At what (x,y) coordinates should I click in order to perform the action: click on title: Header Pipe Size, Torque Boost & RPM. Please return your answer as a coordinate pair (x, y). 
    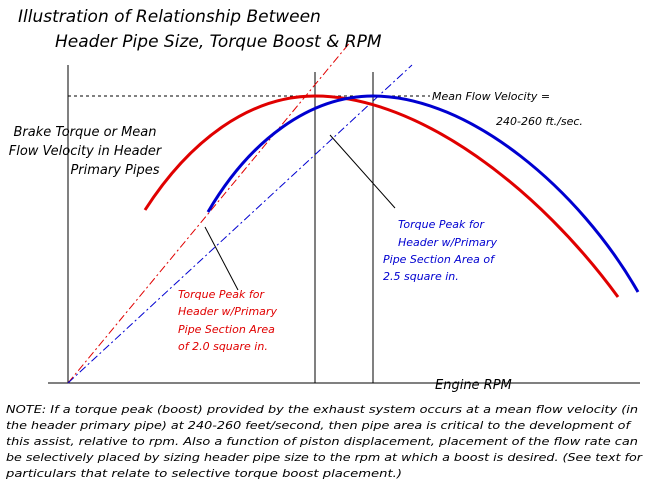
    Looking at the image, I should click on (218, 42).